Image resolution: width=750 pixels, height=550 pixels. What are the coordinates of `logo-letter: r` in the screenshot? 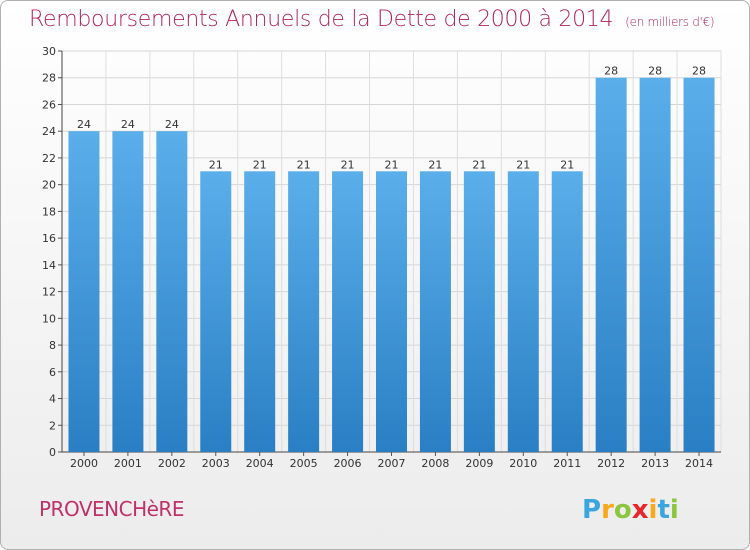 It's located at (607, 510).